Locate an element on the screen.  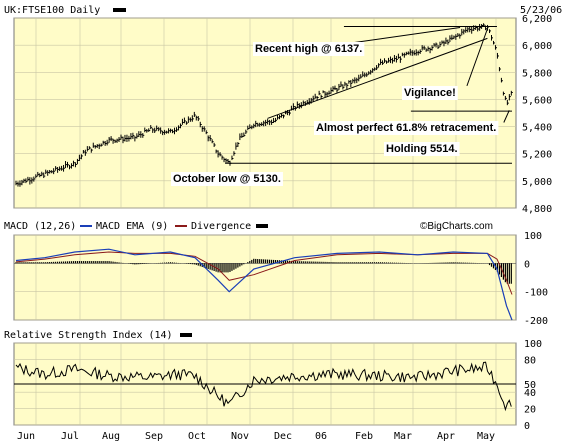
legend-swatch is located at coordinates (119, 10).